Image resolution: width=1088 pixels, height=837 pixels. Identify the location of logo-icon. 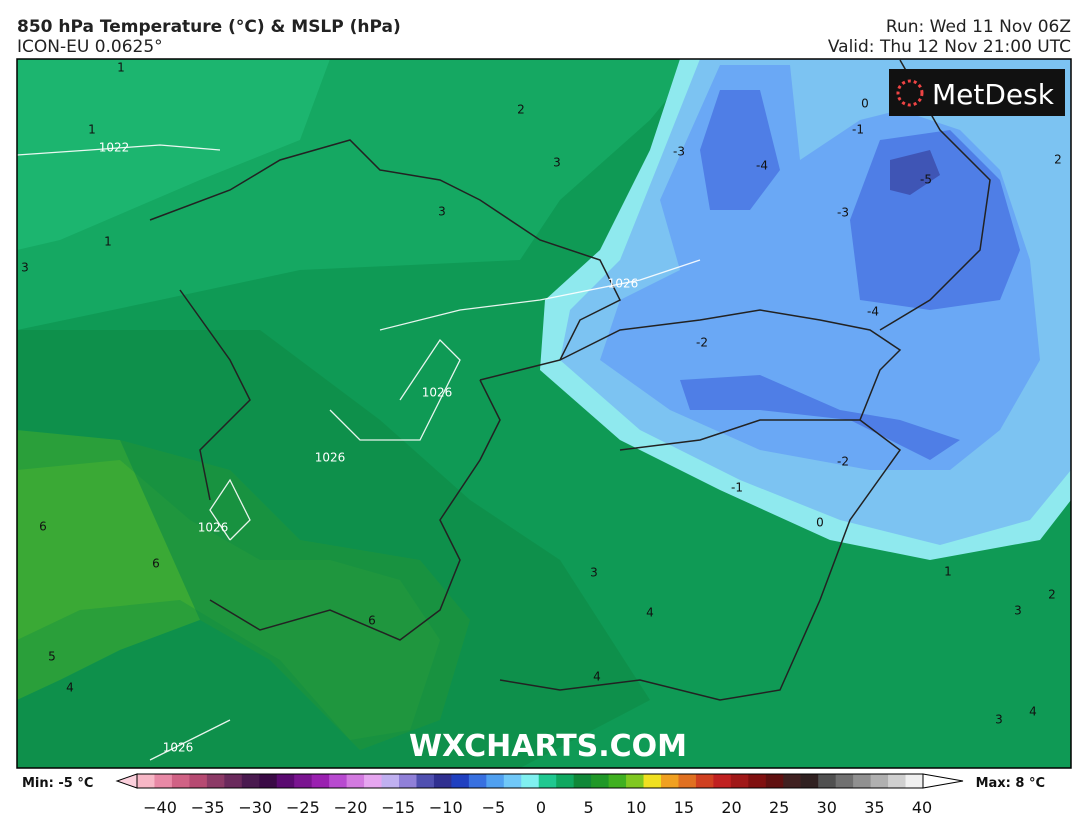
(910, 93).